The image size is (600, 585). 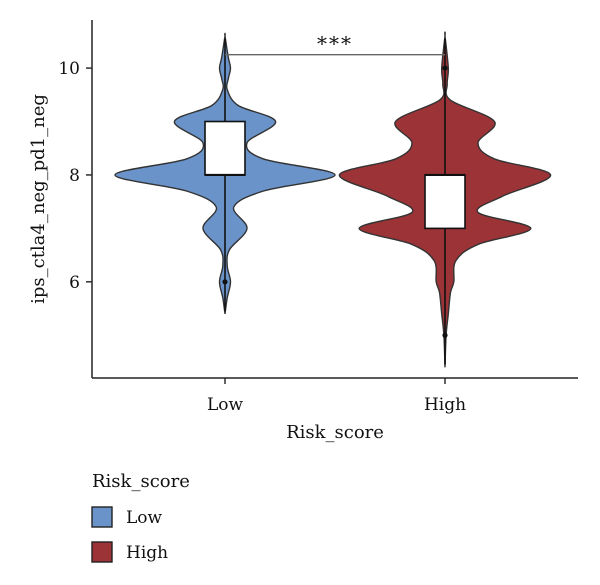 What do you see at coordinates (445, 405) in the screenshot?
I see `x-tick-label-high: High` at bounding box center [445, 405].